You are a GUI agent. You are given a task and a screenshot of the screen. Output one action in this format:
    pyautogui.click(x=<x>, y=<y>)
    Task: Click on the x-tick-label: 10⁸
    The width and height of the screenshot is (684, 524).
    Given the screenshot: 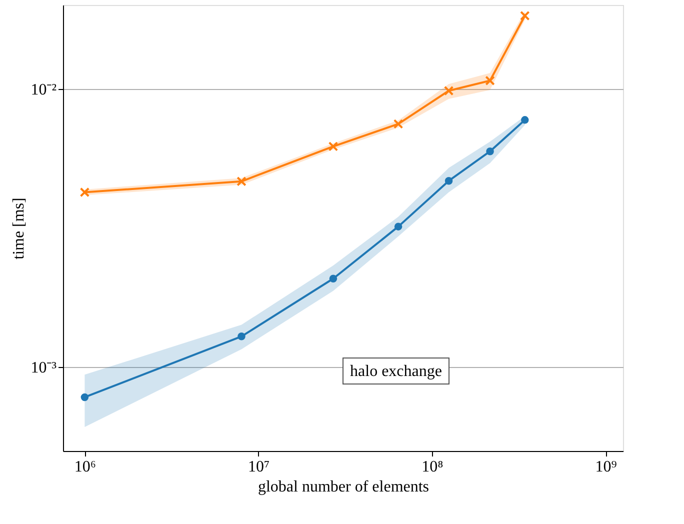 What is the action you would take?
    pyautogui.click(x=433, y=467)
    